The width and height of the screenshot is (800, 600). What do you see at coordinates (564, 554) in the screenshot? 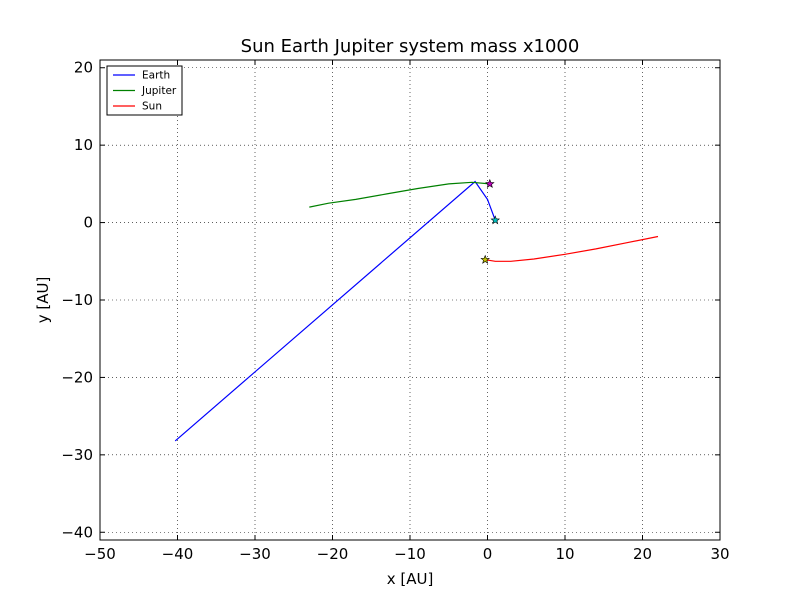
I see `x-tick-label: 10` at bounding box center [564, 554].